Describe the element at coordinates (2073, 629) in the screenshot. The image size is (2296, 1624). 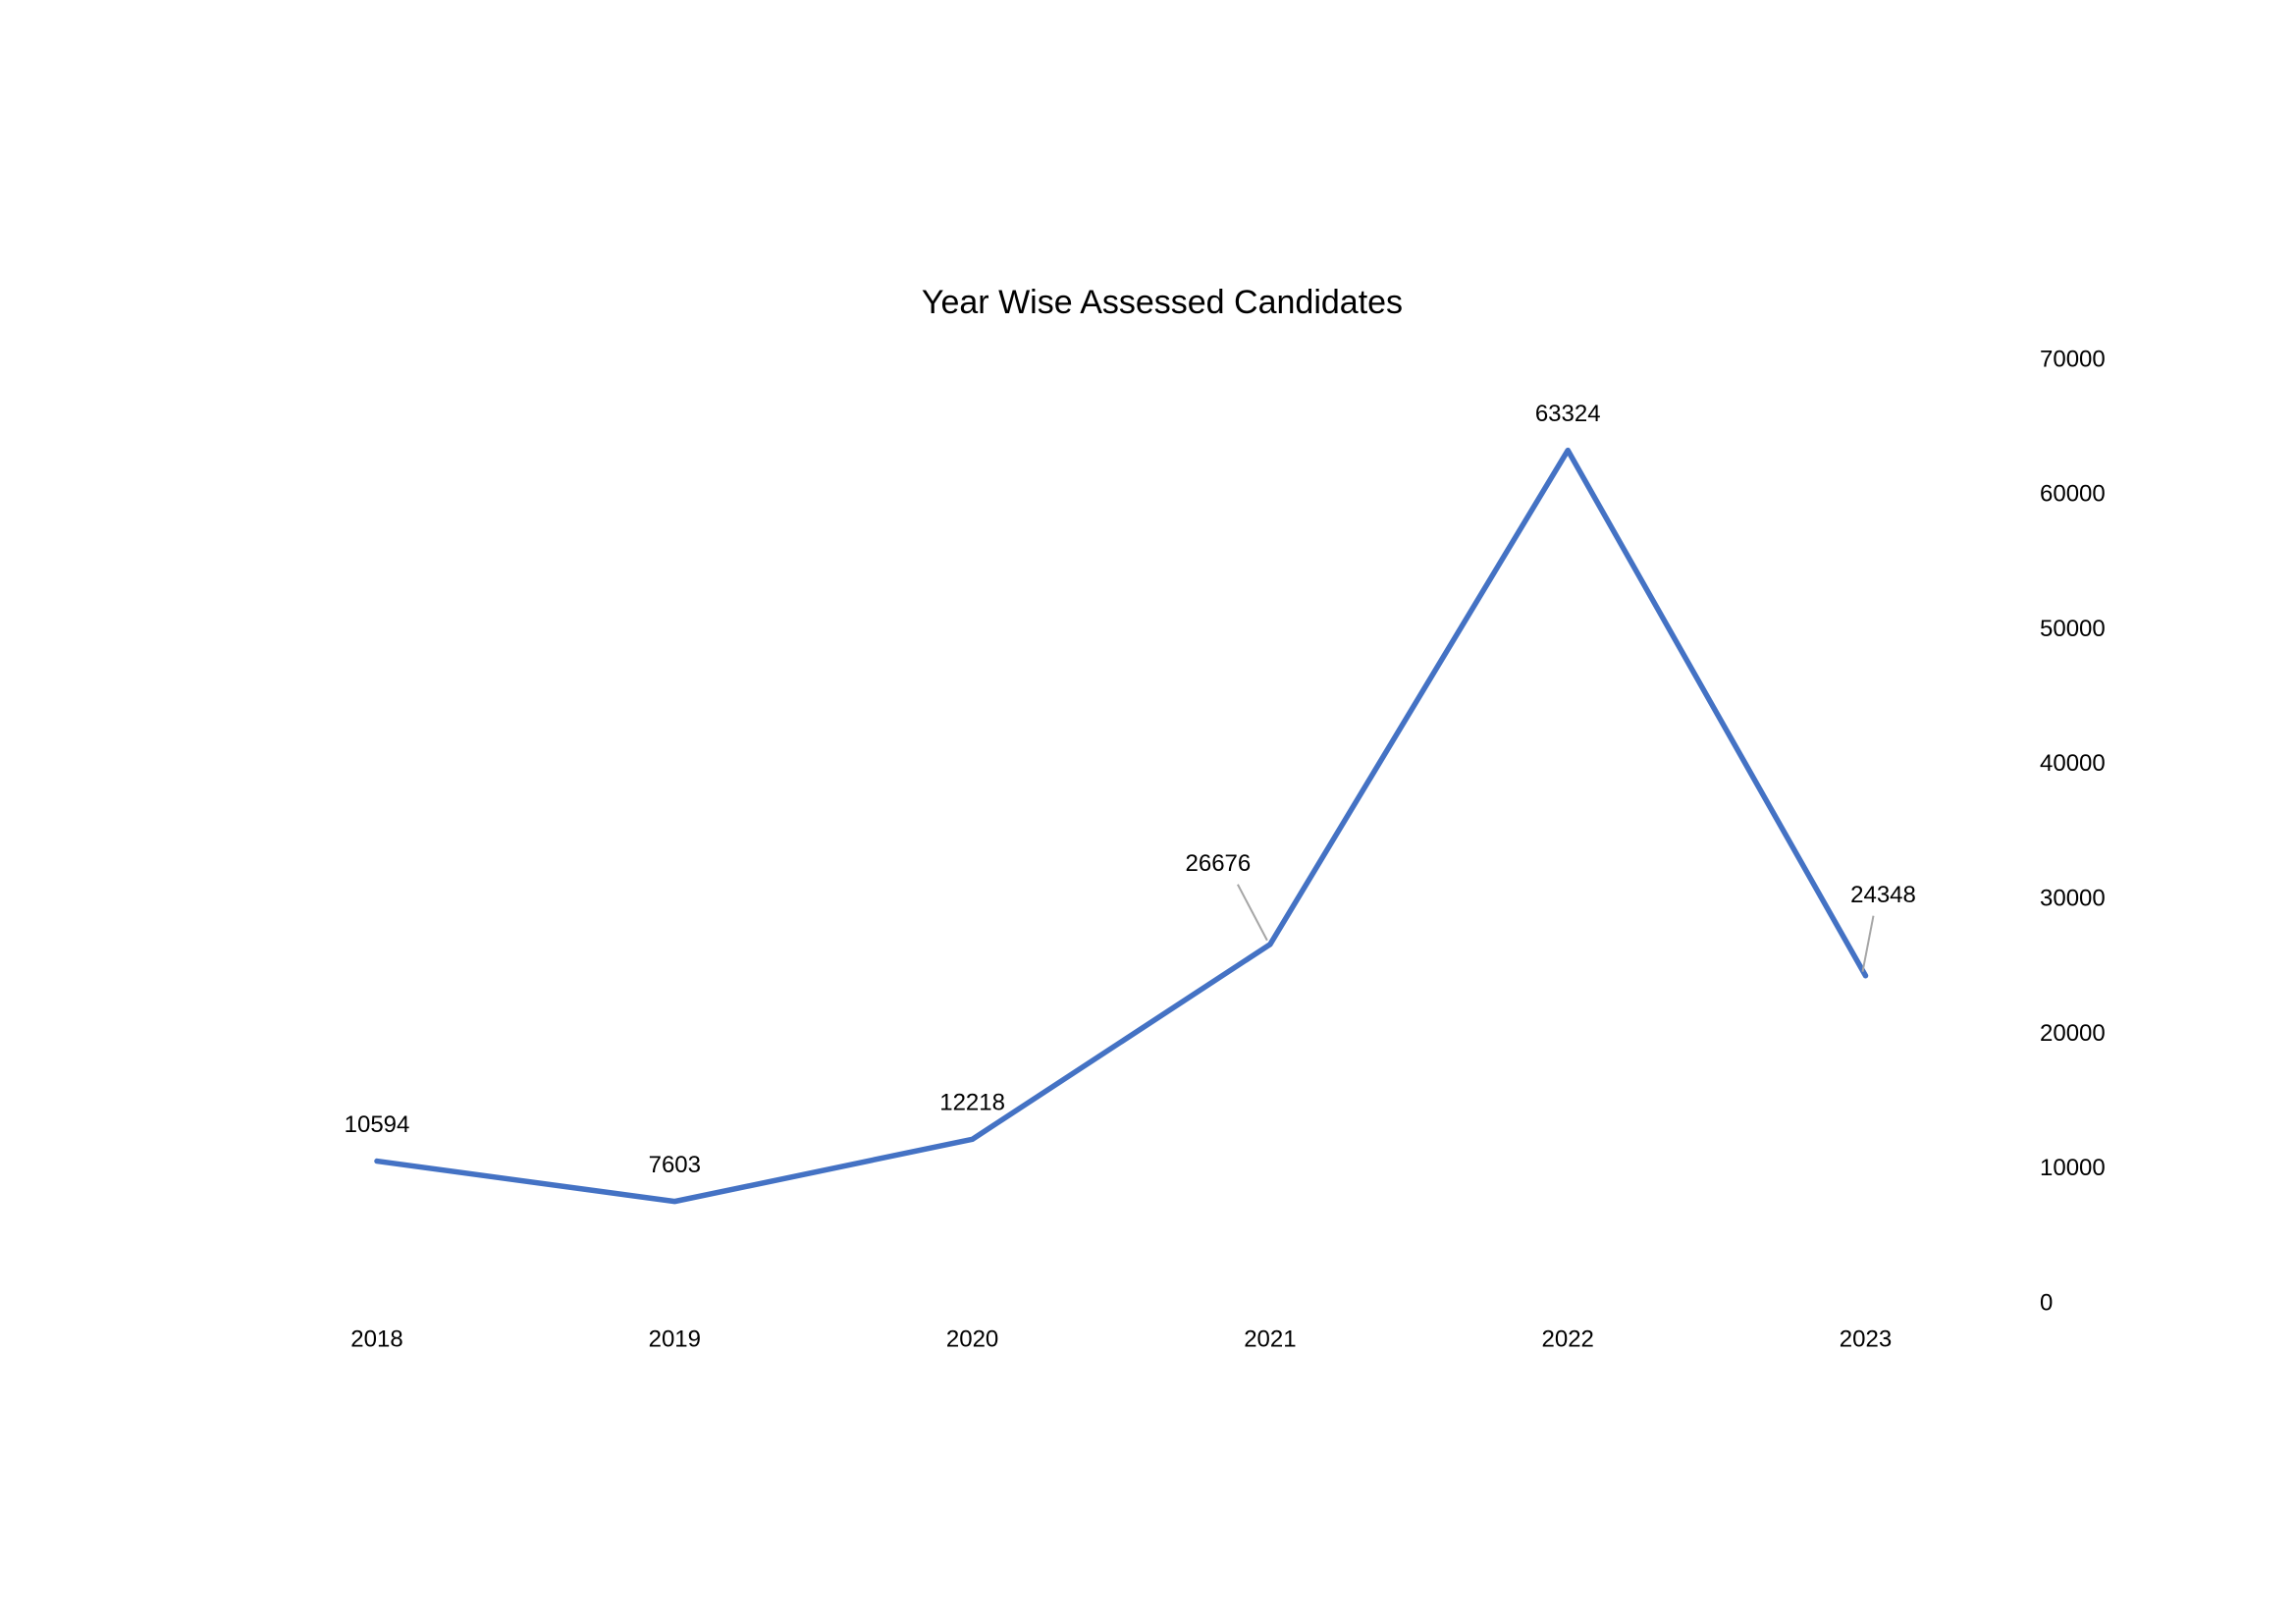
I see `y-tick-label: 50000` at that location.